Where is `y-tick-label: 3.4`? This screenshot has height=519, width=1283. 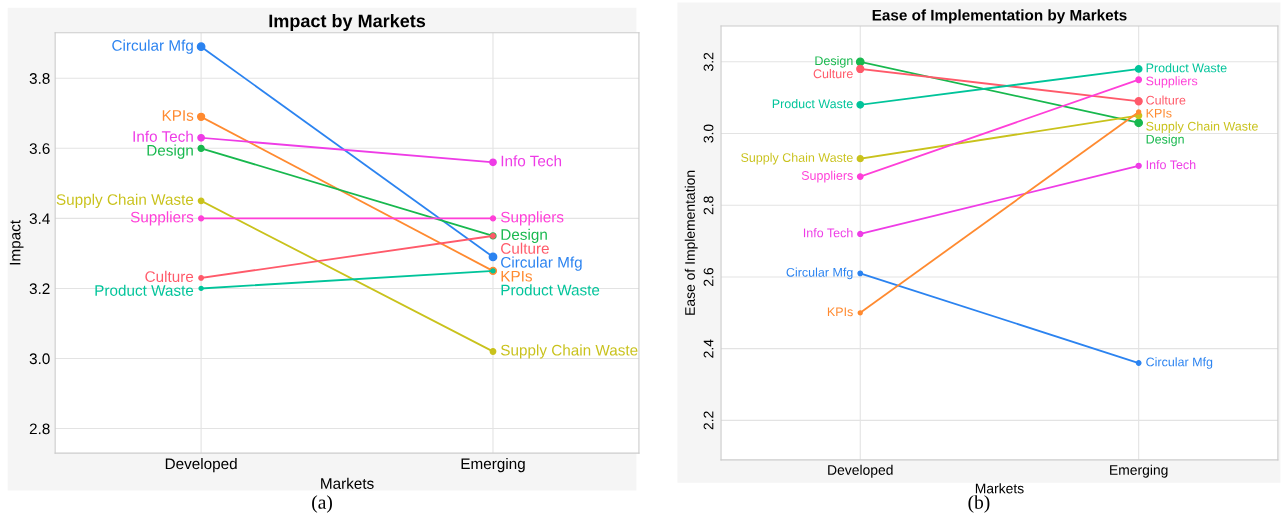 y-tick-label: 3.4 is located at coordinates (39, 219).